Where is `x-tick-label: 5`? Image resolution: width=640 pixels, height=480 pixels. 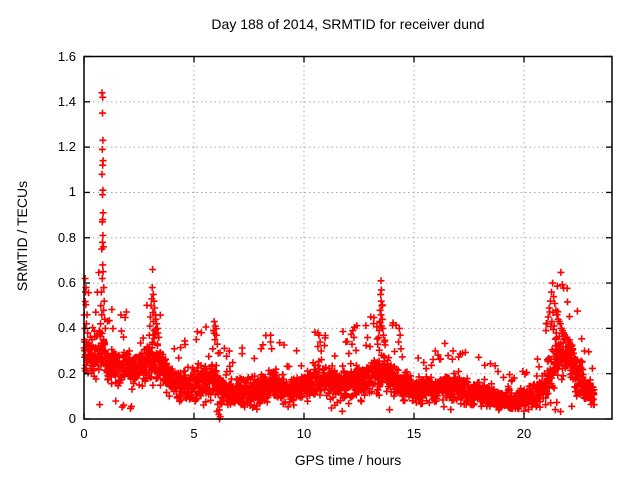 x-tick-label: 5 is located at coordinates (194, 433).